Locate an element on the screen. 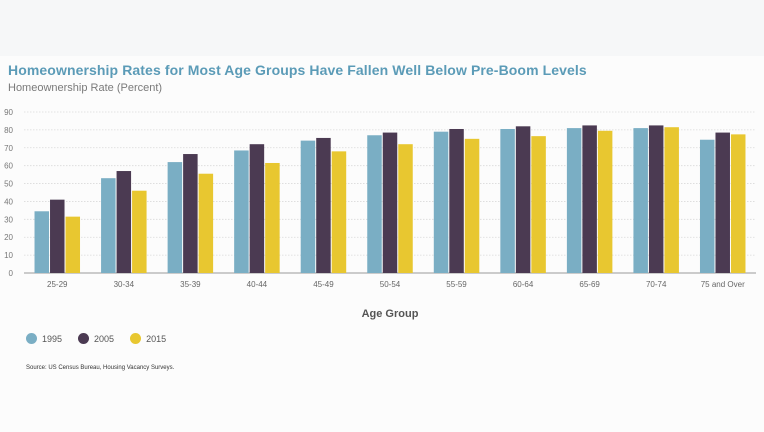 The width and height of the screenshot is (764, 432). legend: 1995 2005 2015 is located at coordinates (96, 338).